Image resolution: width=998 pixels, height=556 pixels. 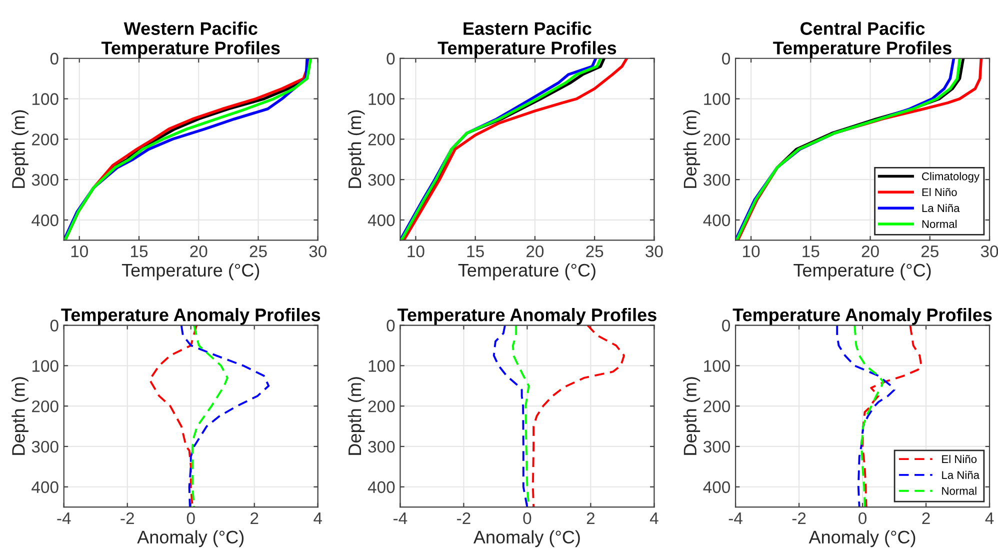 I want to click on chart-title: Central Pacific Temperature Profiles, so click(x=862, y=40).